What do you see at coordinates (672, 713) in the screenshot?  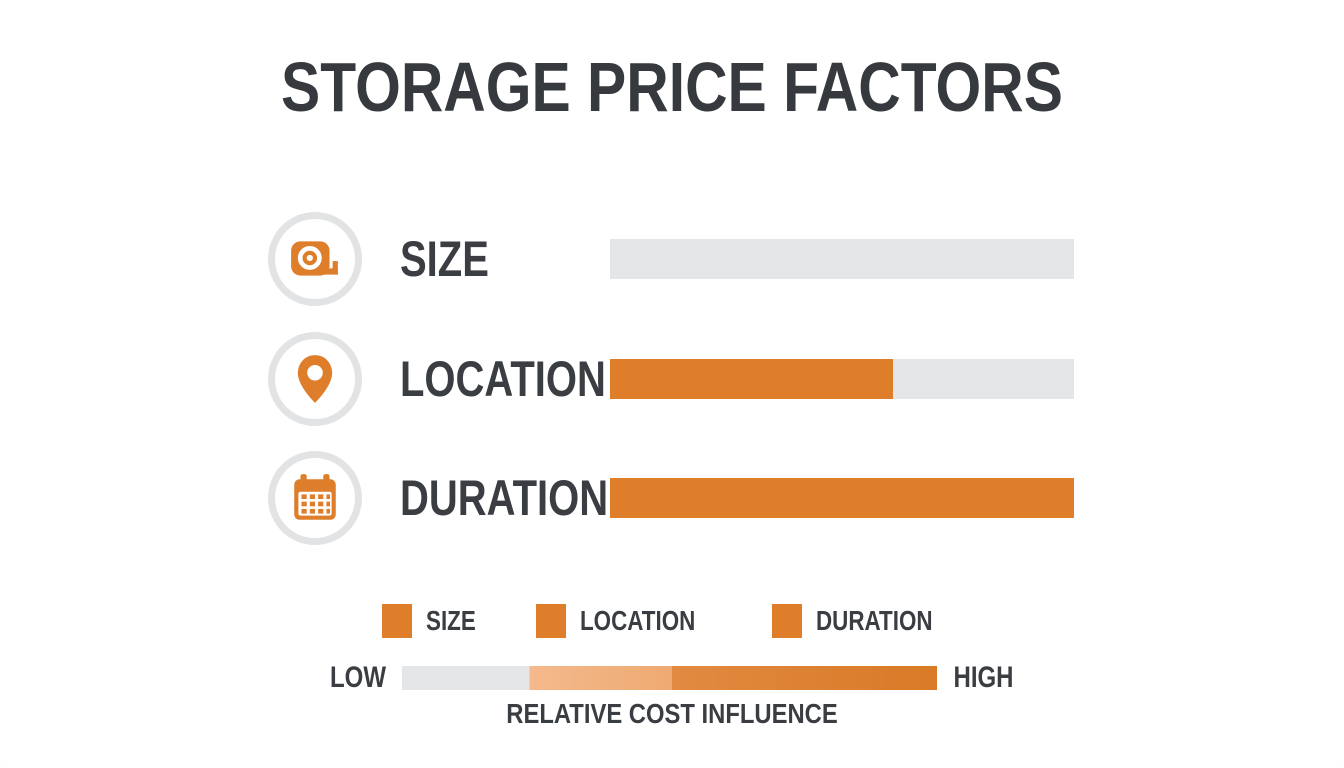 I see `chart-caption: RELATIVE COST INFLUENCE` at bounding box center [672, 713].